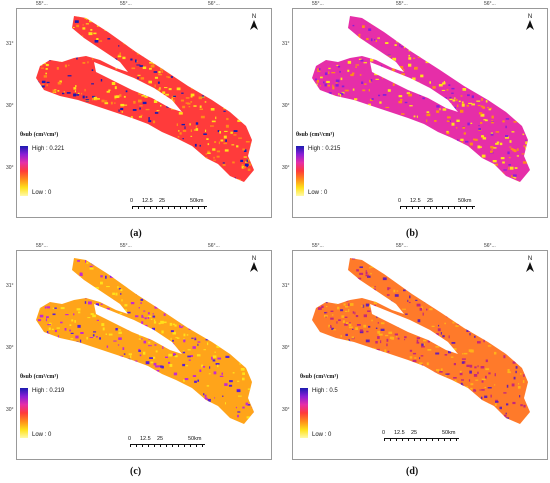 The width and height of the screenshot is (550, 483). Describe the element at coordinates (304, 413) in the screenshot. I see `legend-colorbar-d` at that location.